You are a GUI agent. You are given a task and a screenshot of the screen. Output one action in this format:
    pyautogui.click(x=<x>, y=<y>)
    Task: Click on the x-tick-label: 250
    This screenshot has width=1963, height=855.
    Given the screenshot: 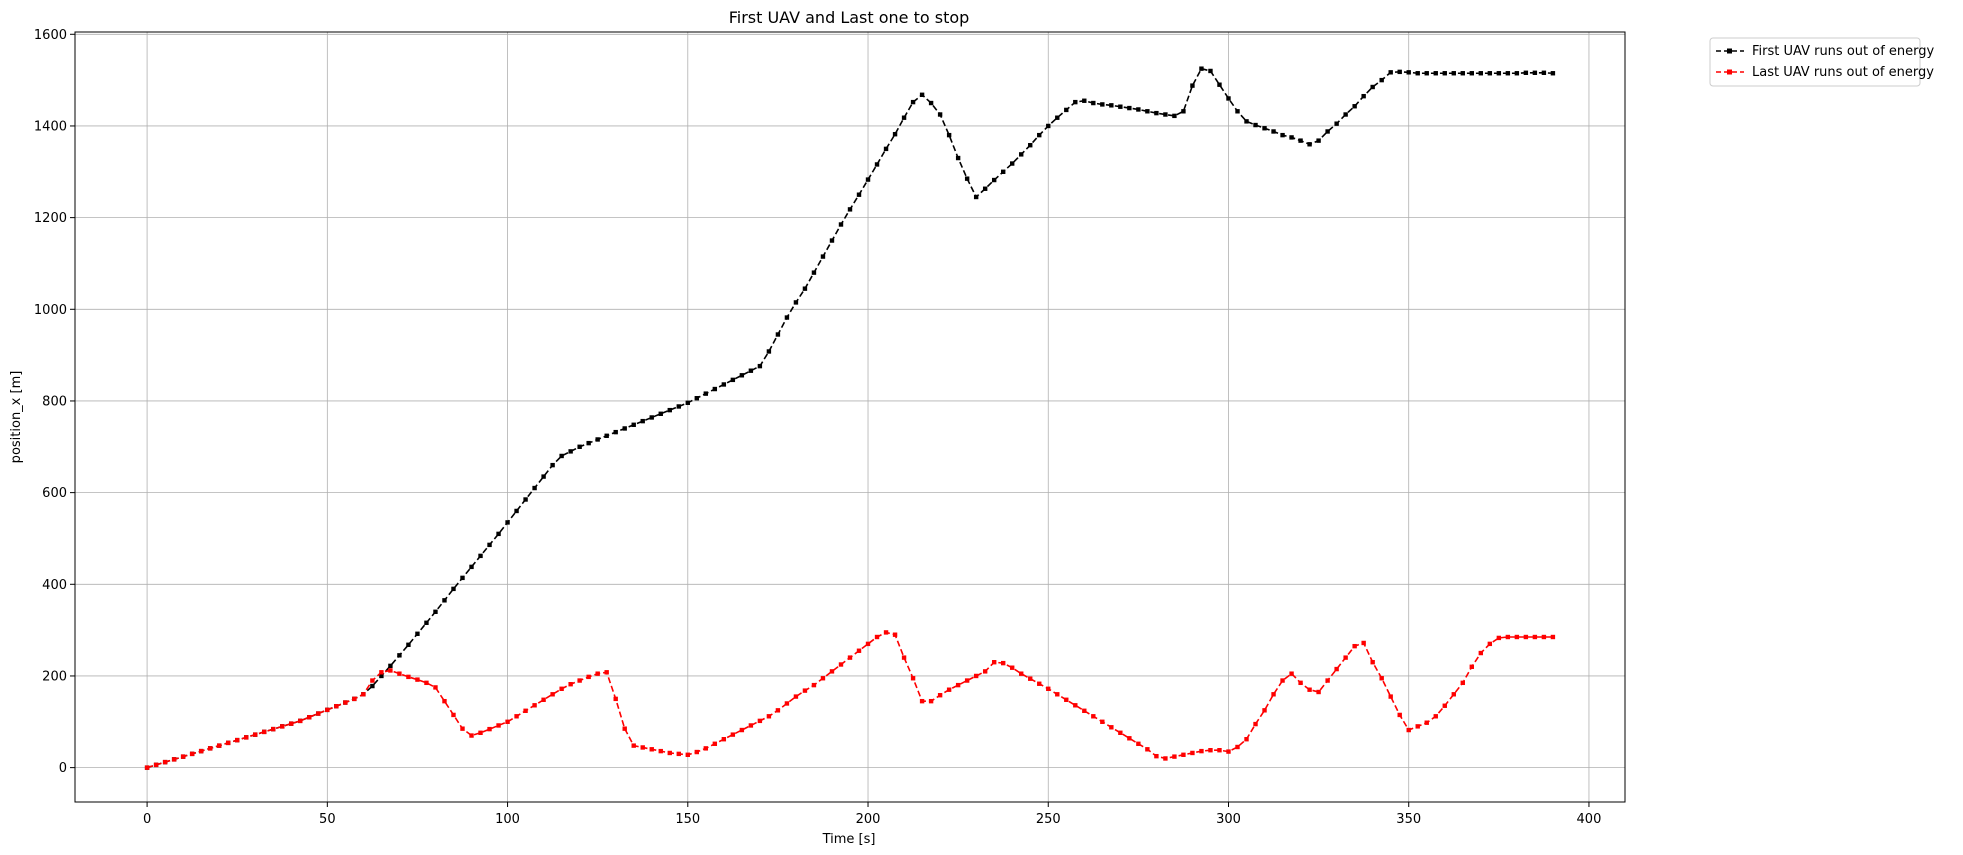 What is the action you would take?
    pyautogui.click(x=1048, y=819)
    